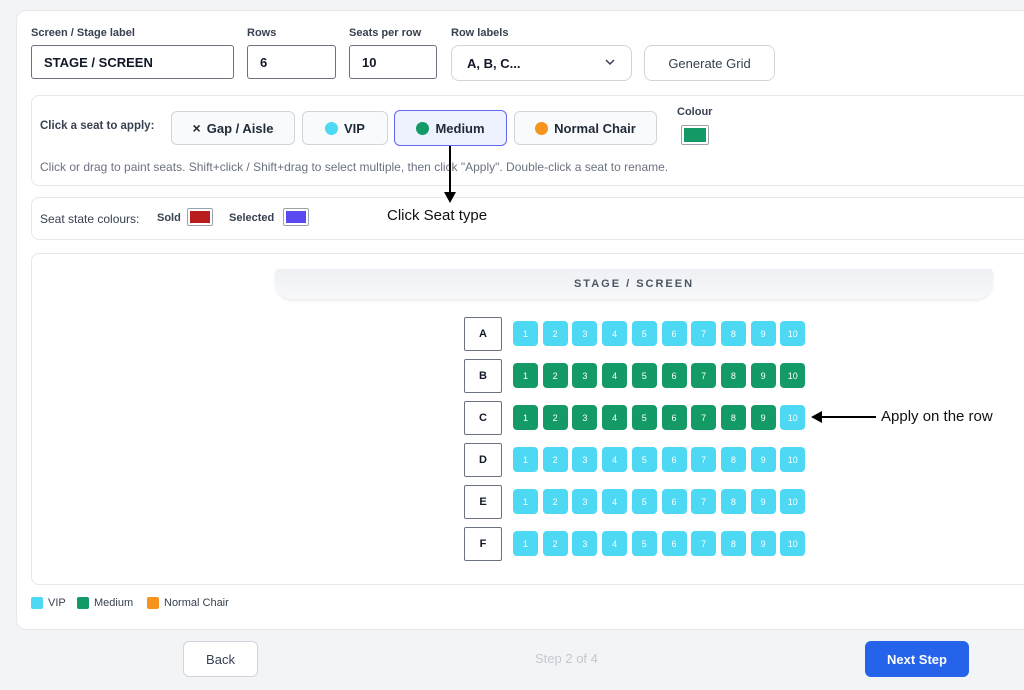  Describe the element at coordinates (615, 333) in the screenshot. I see `seat-a-4: 4` at that location.